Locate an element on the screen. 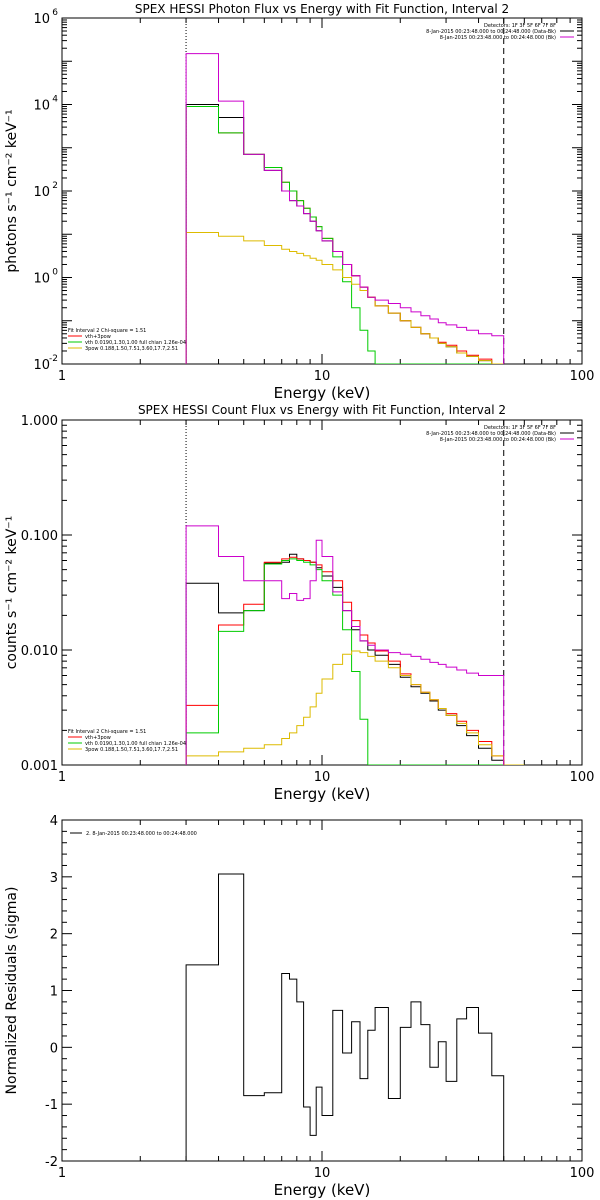  y-tick-label: 2 is located at coordinates (54, 935).